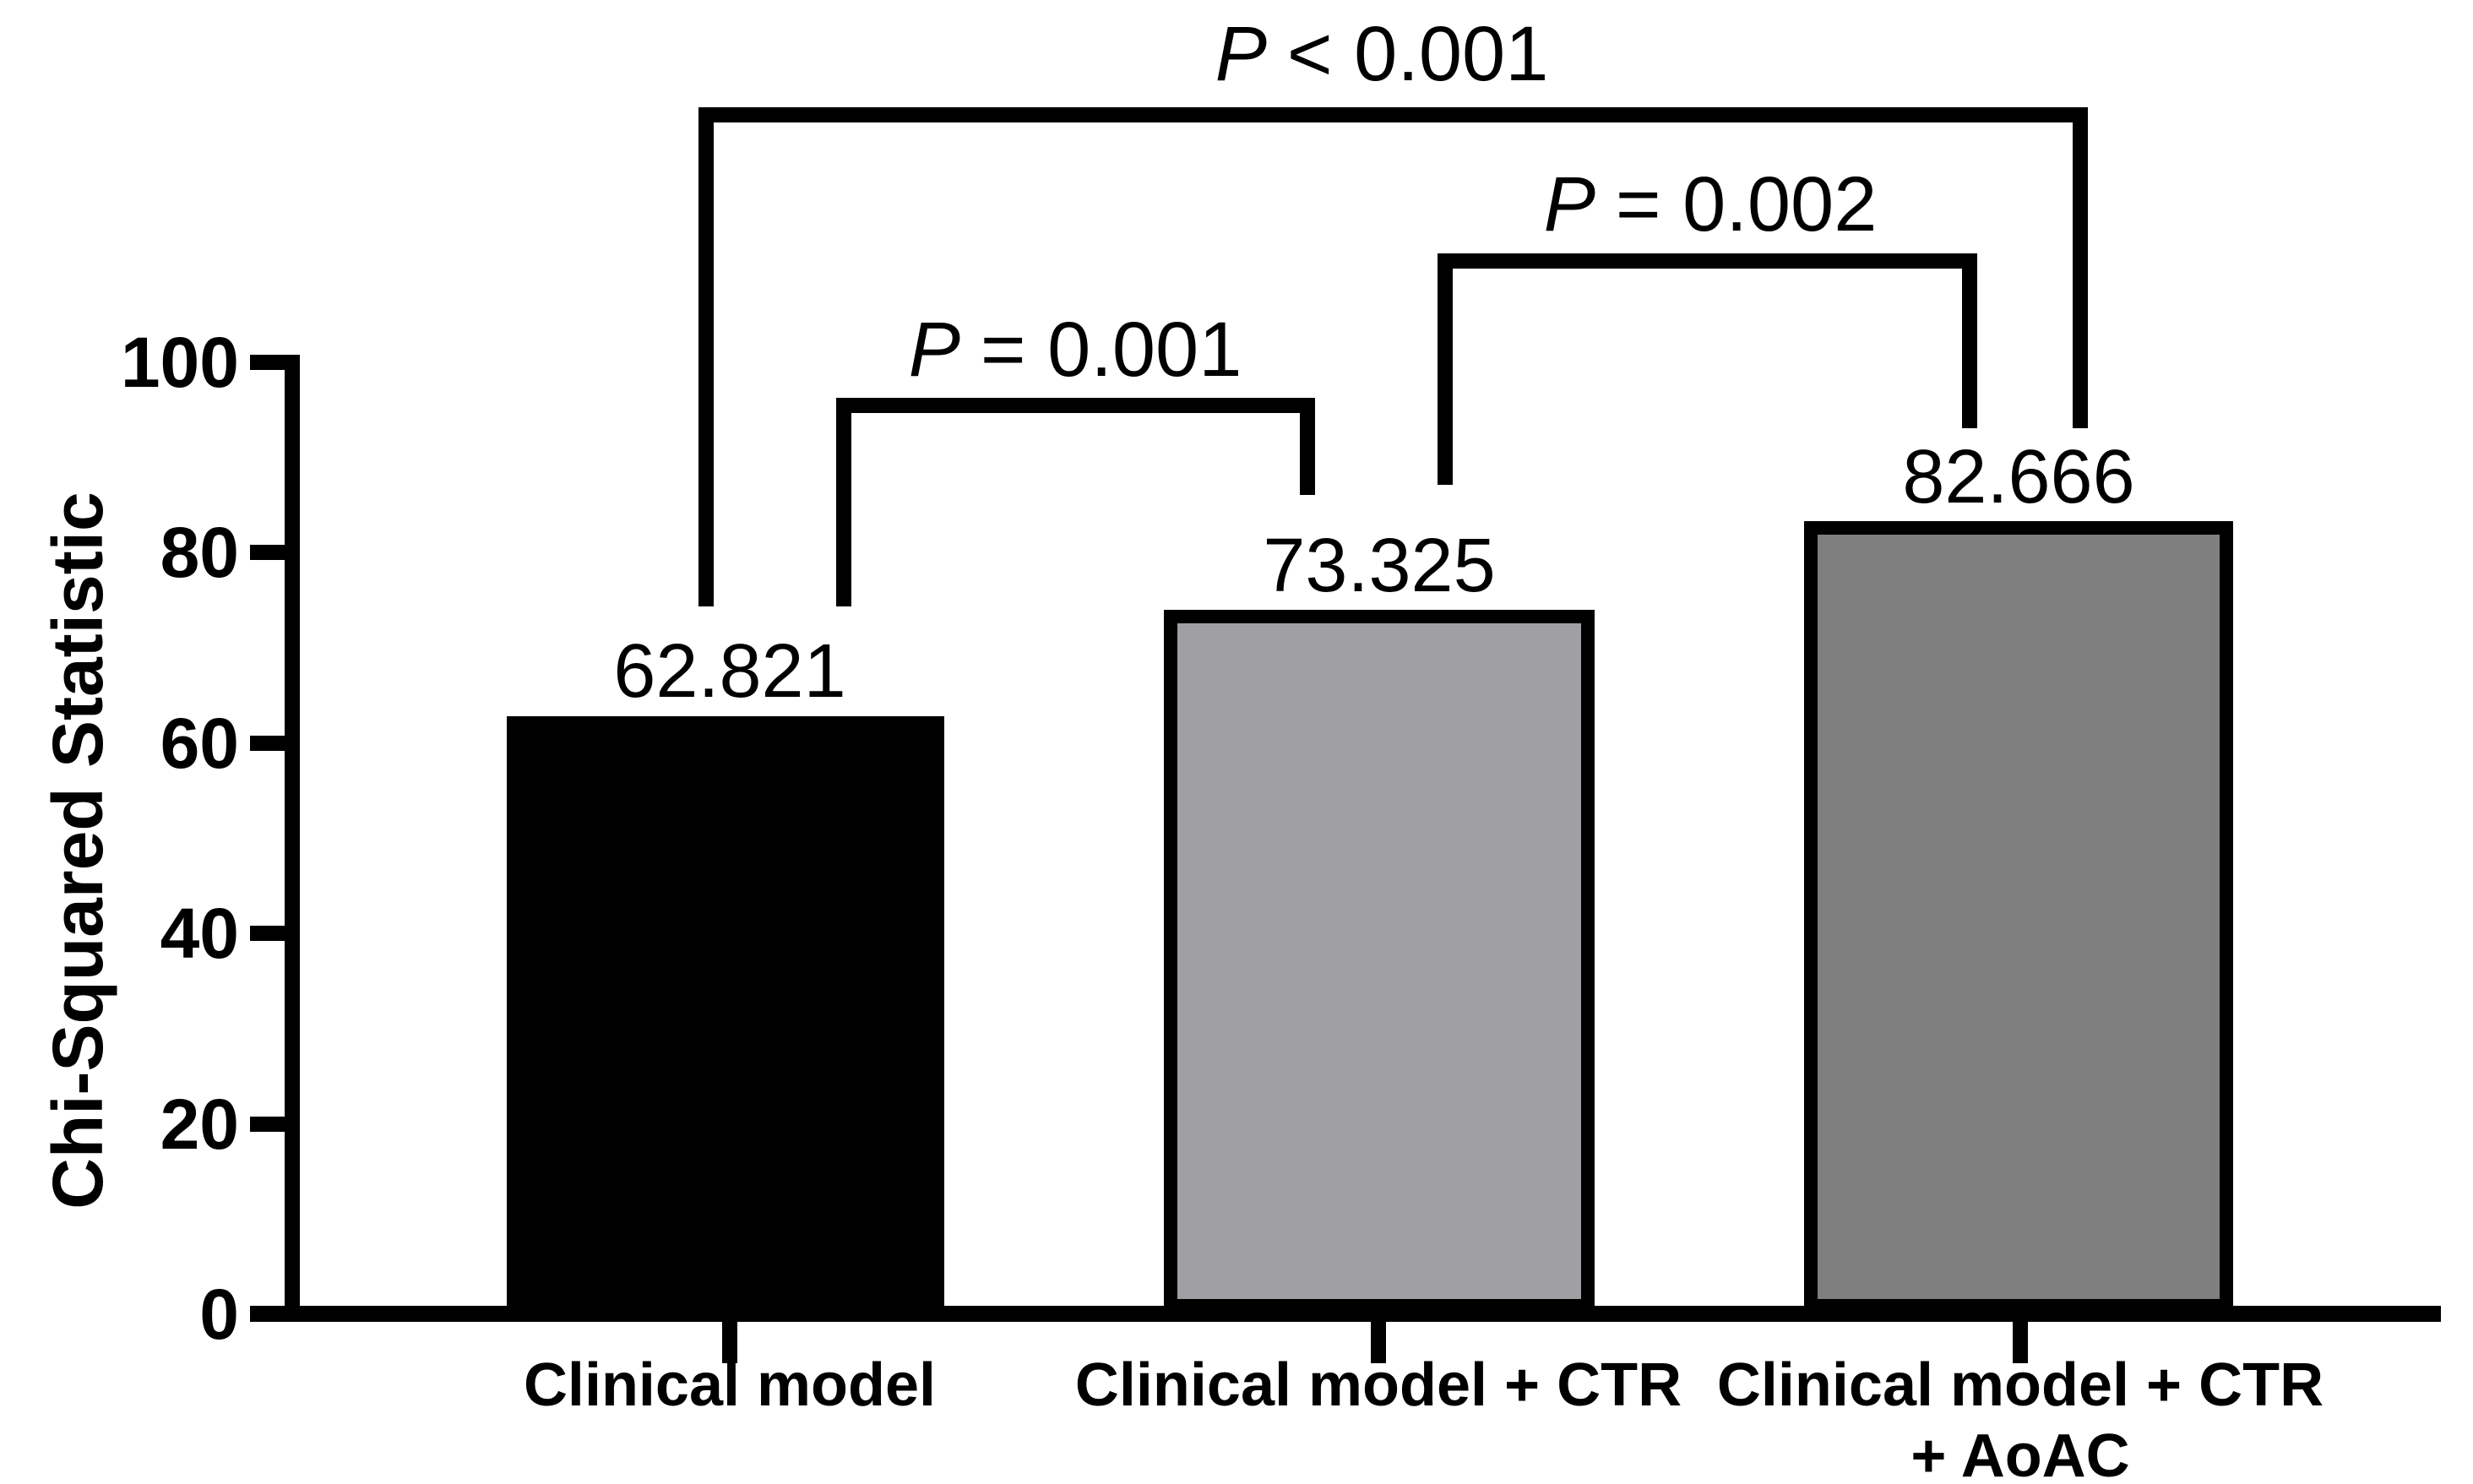  I want to click on p-value-label-2-3: P = 0.002, so click(1710, 204).